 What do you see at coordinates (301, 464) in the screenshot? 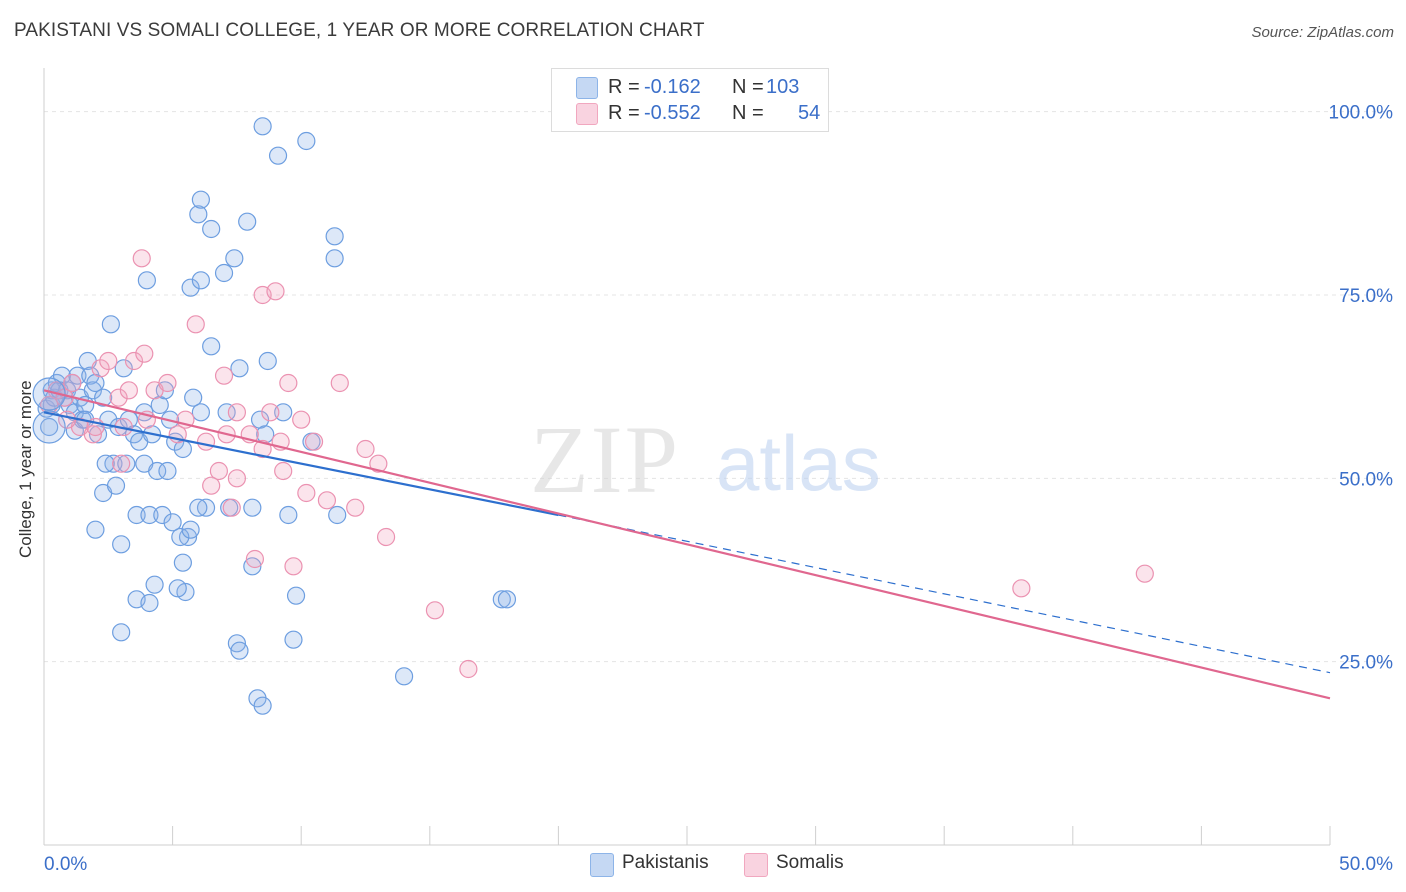
I see `pakistanis-trend-line` at bounding box center [301, 464].